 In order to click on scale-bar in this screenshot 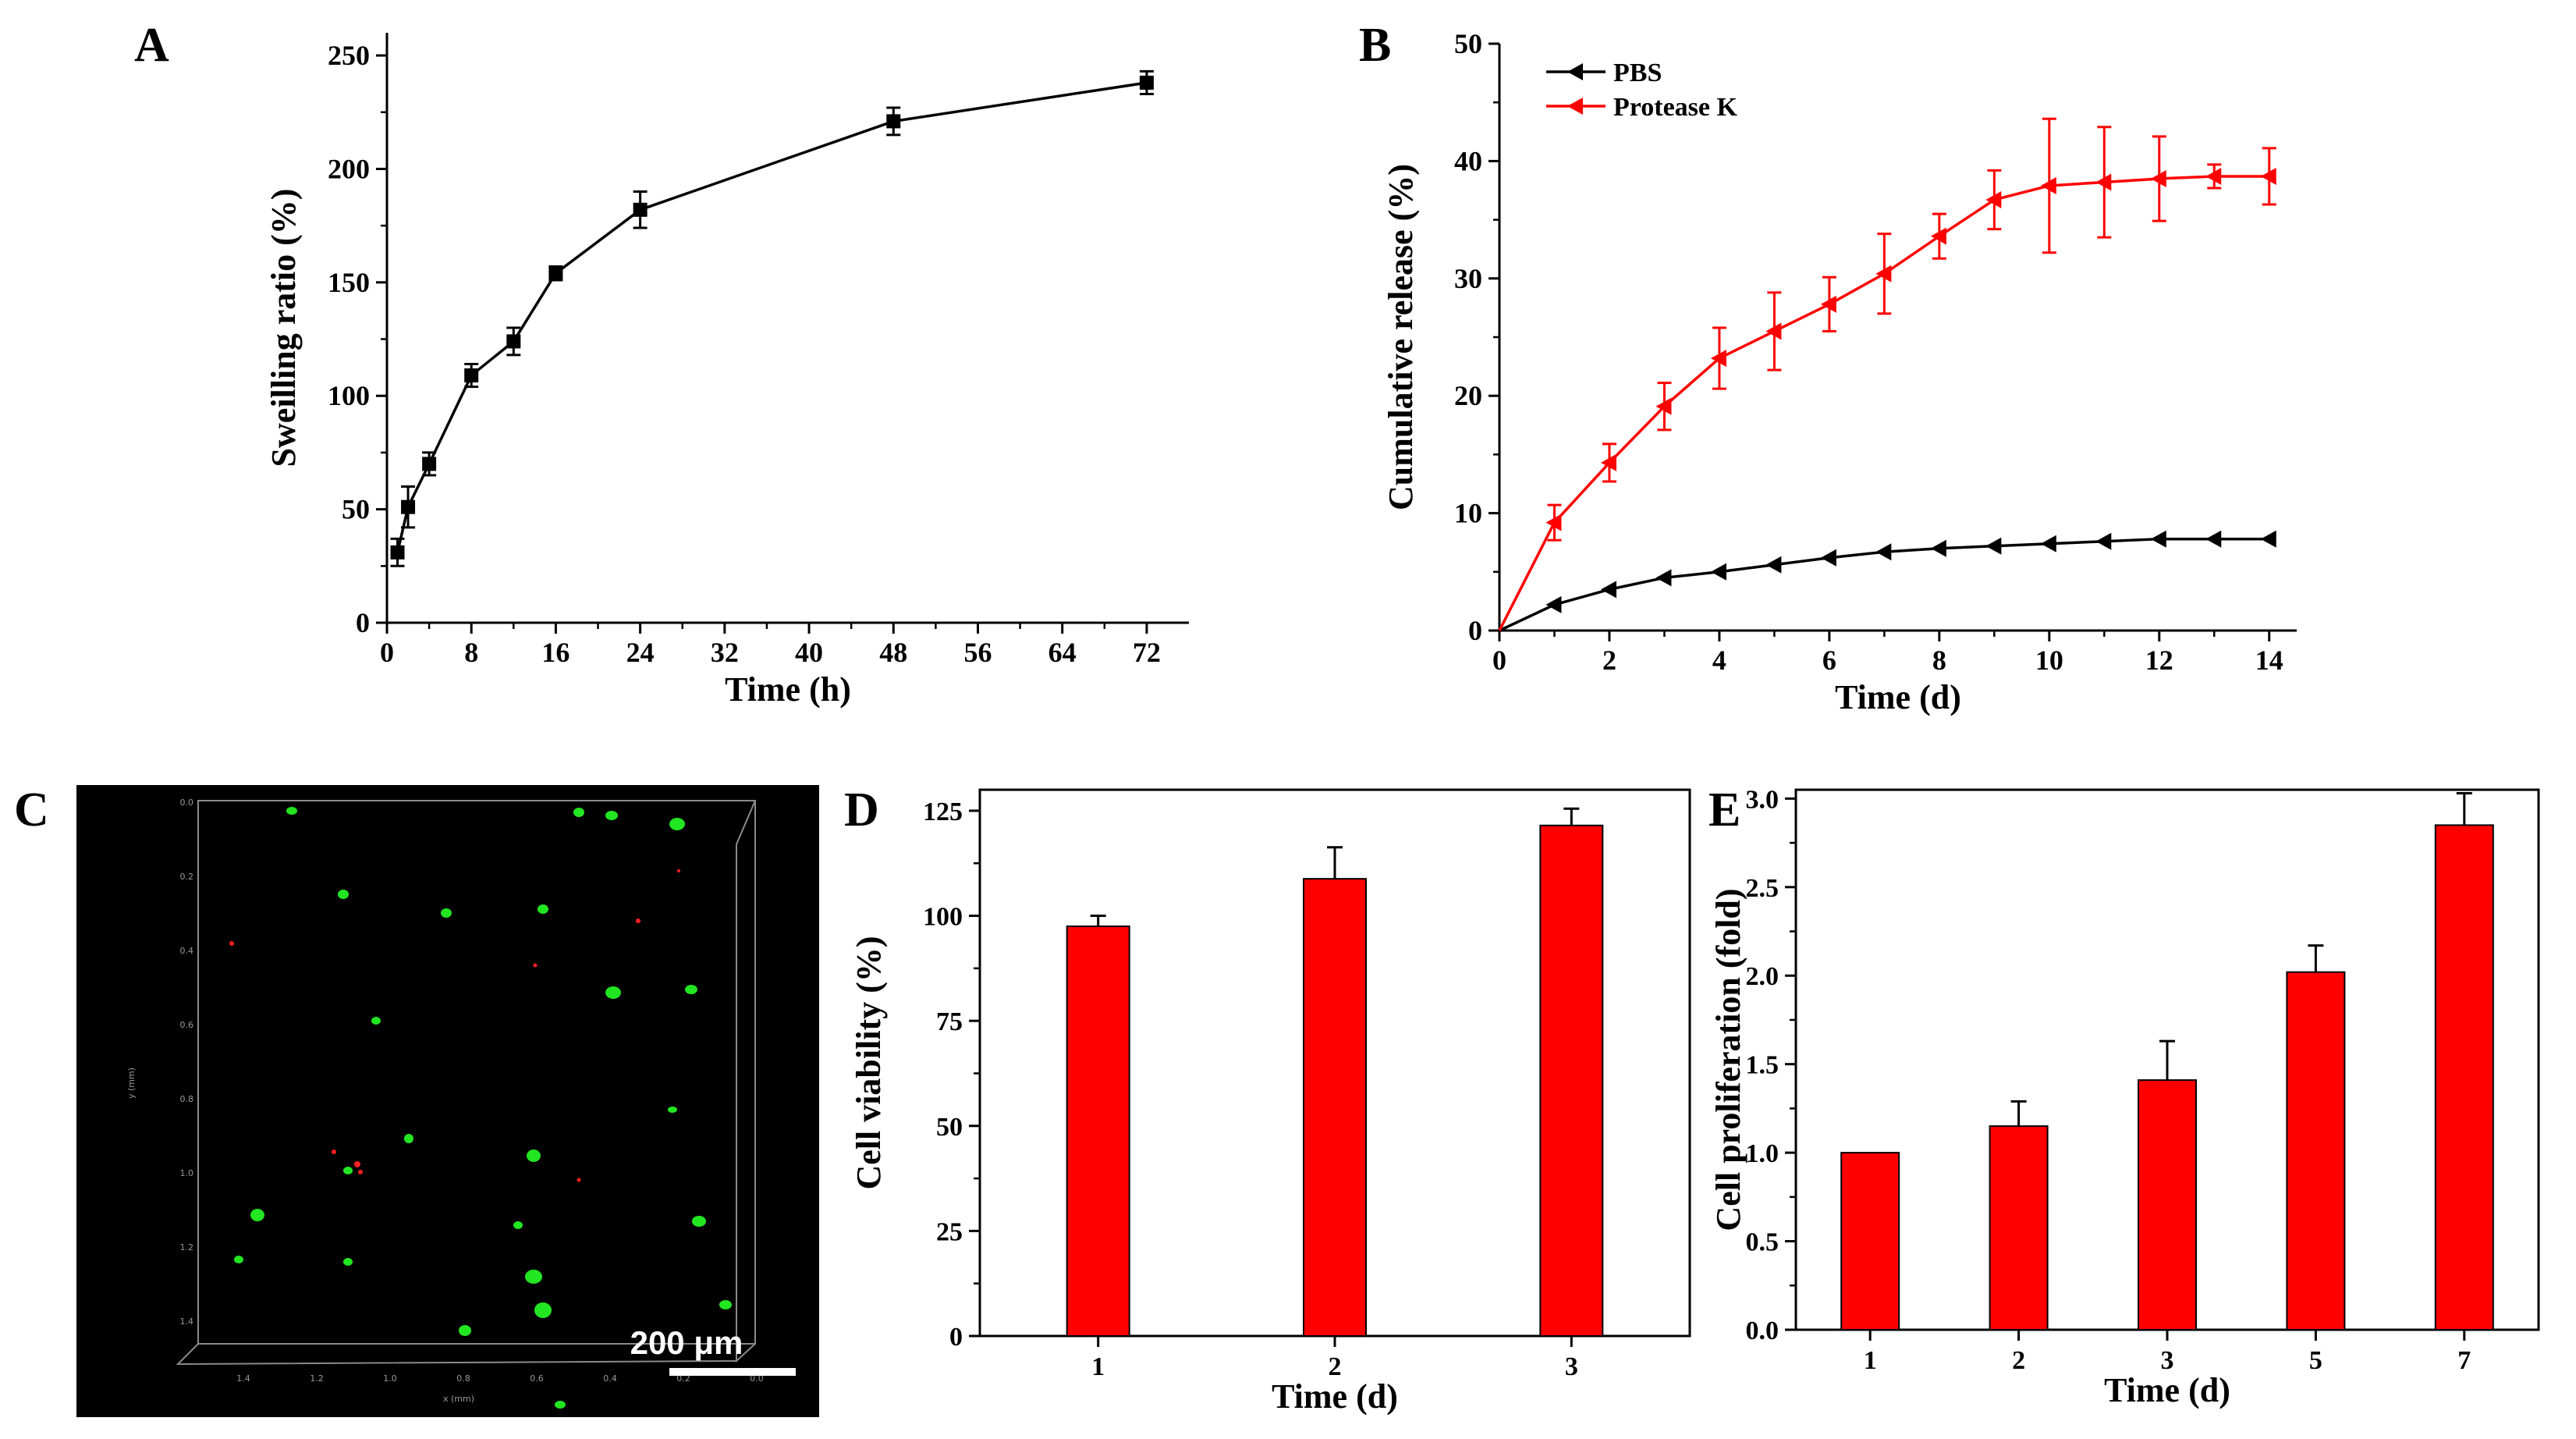, I will do `click(732, 1372)`.